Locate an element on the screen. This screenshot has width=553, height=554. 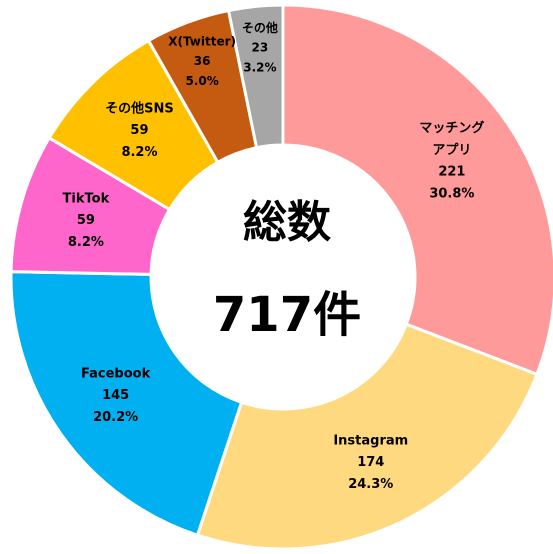
value-label: 174 is located at coordinates (370, 462).